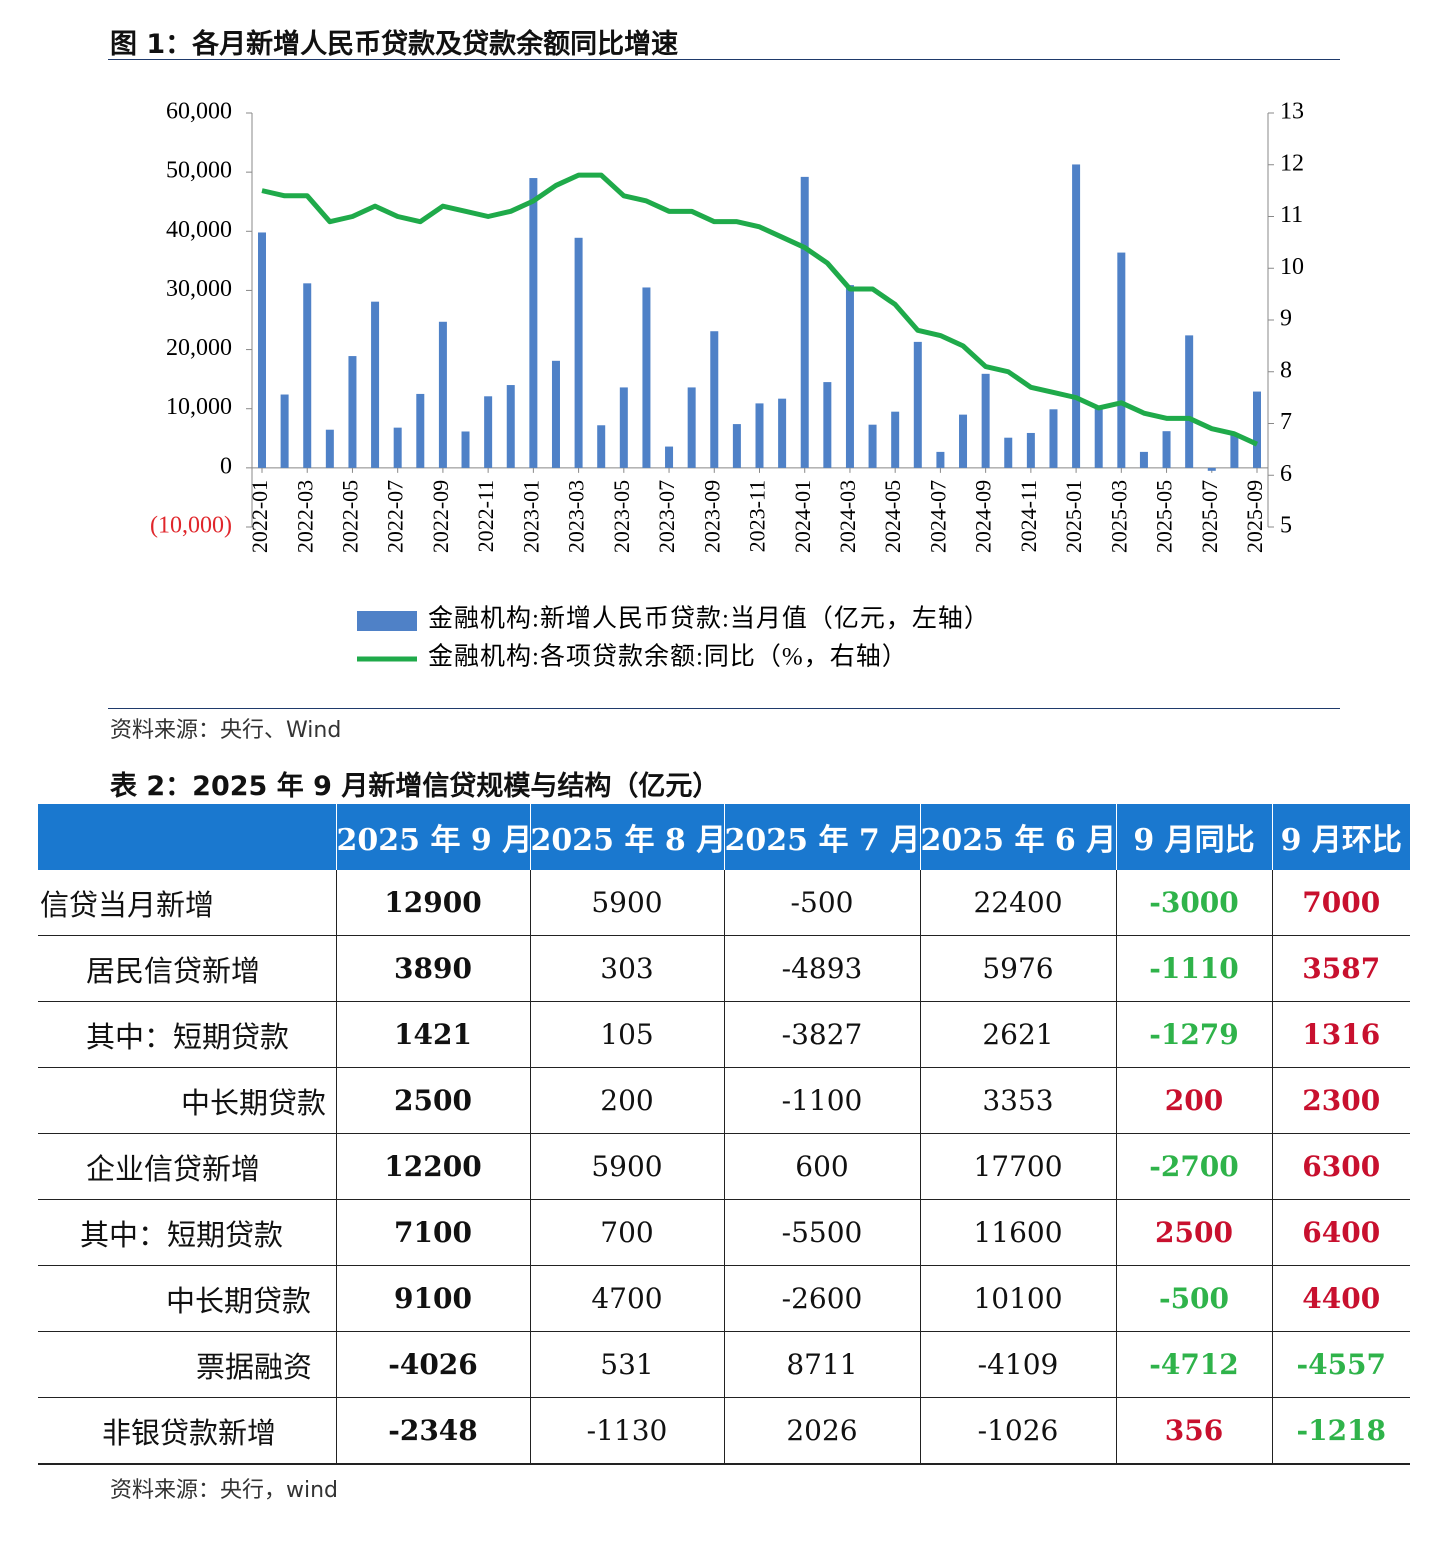 Image resolution: width=1438 pixels, height=1542 pixels. What do you see at coordinates (724, 708) in the screenshot?
I see `rule` at bounding box center [724, 708].